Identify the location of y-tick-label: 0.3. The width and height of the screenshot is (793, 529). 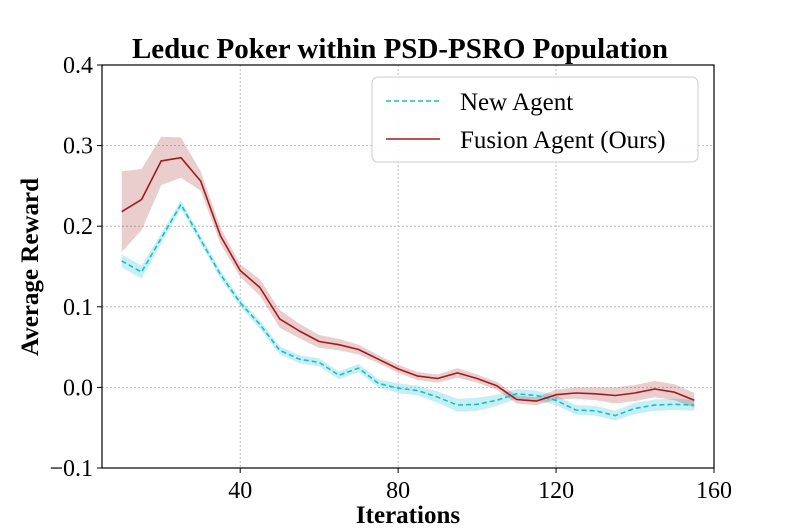
(78, 147).